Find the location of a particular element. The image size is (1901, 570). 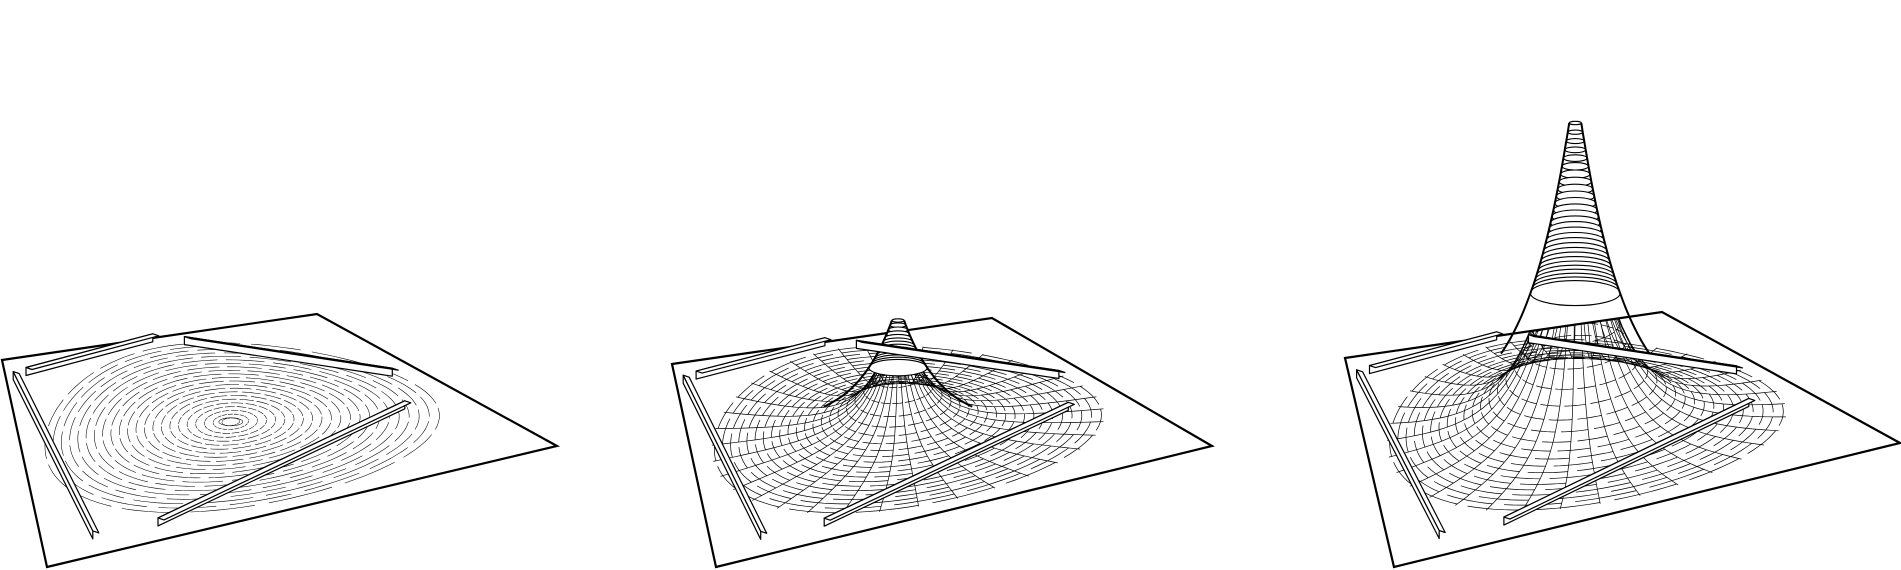

clamp-bar-right-top is located at coordinates (291, 353).